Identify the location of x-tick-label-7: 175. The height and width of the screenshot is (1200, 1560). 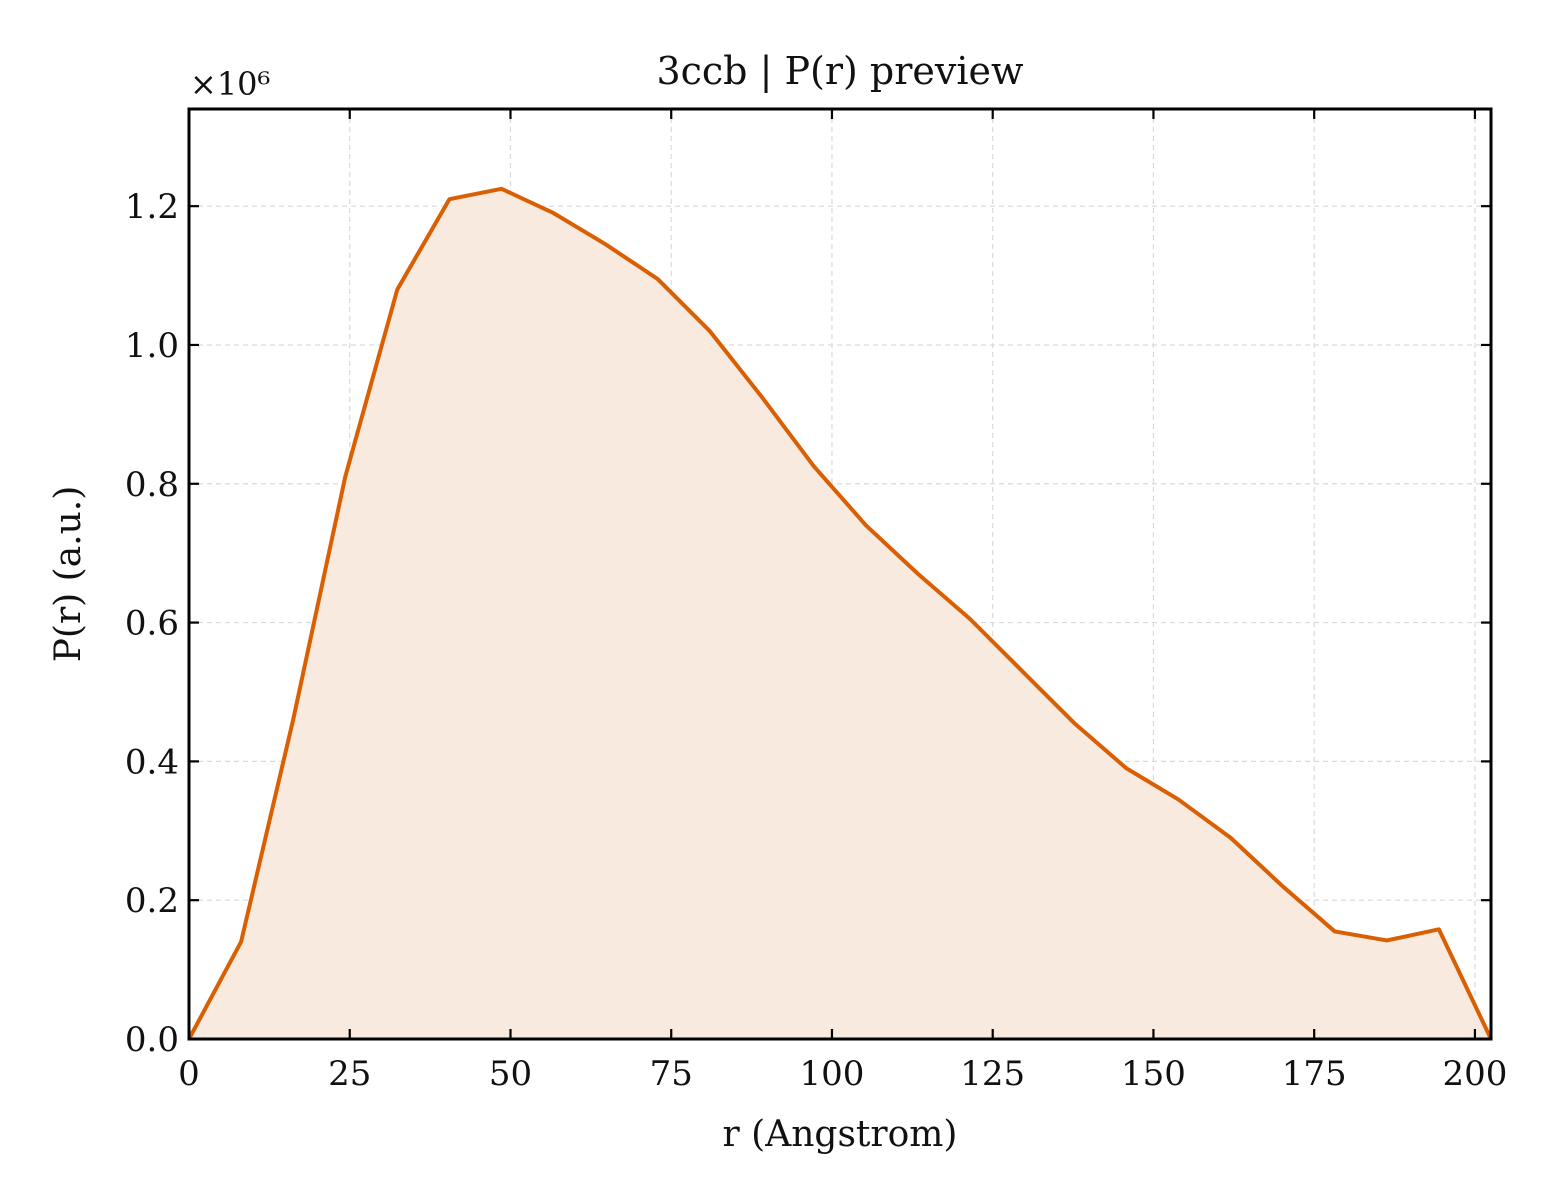
(1314, 1074).